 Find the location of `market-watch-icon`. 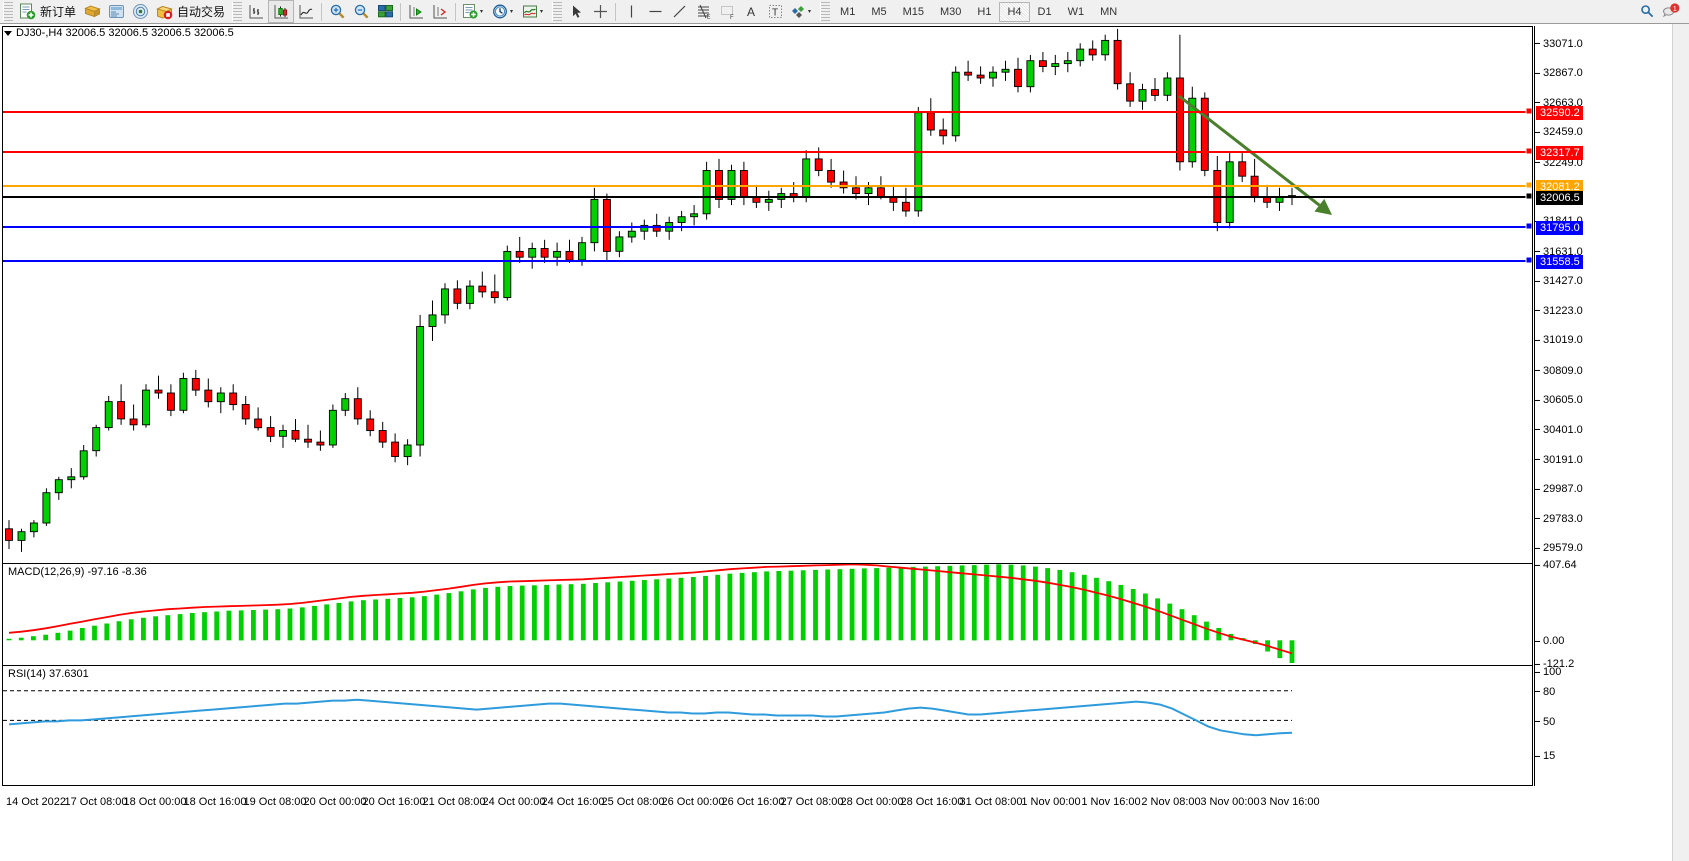

market-watch-icon is located at coordinates (116, 11).